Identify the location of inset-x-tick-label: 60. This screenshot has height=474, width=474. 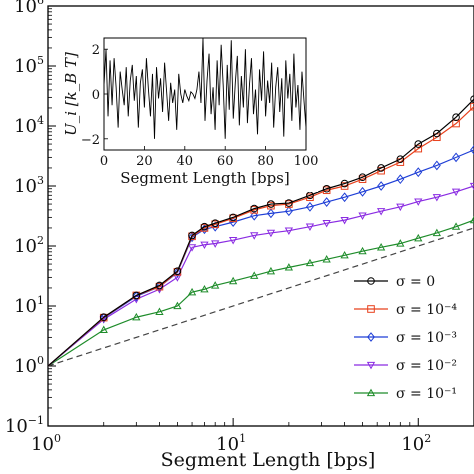
(225, 161).